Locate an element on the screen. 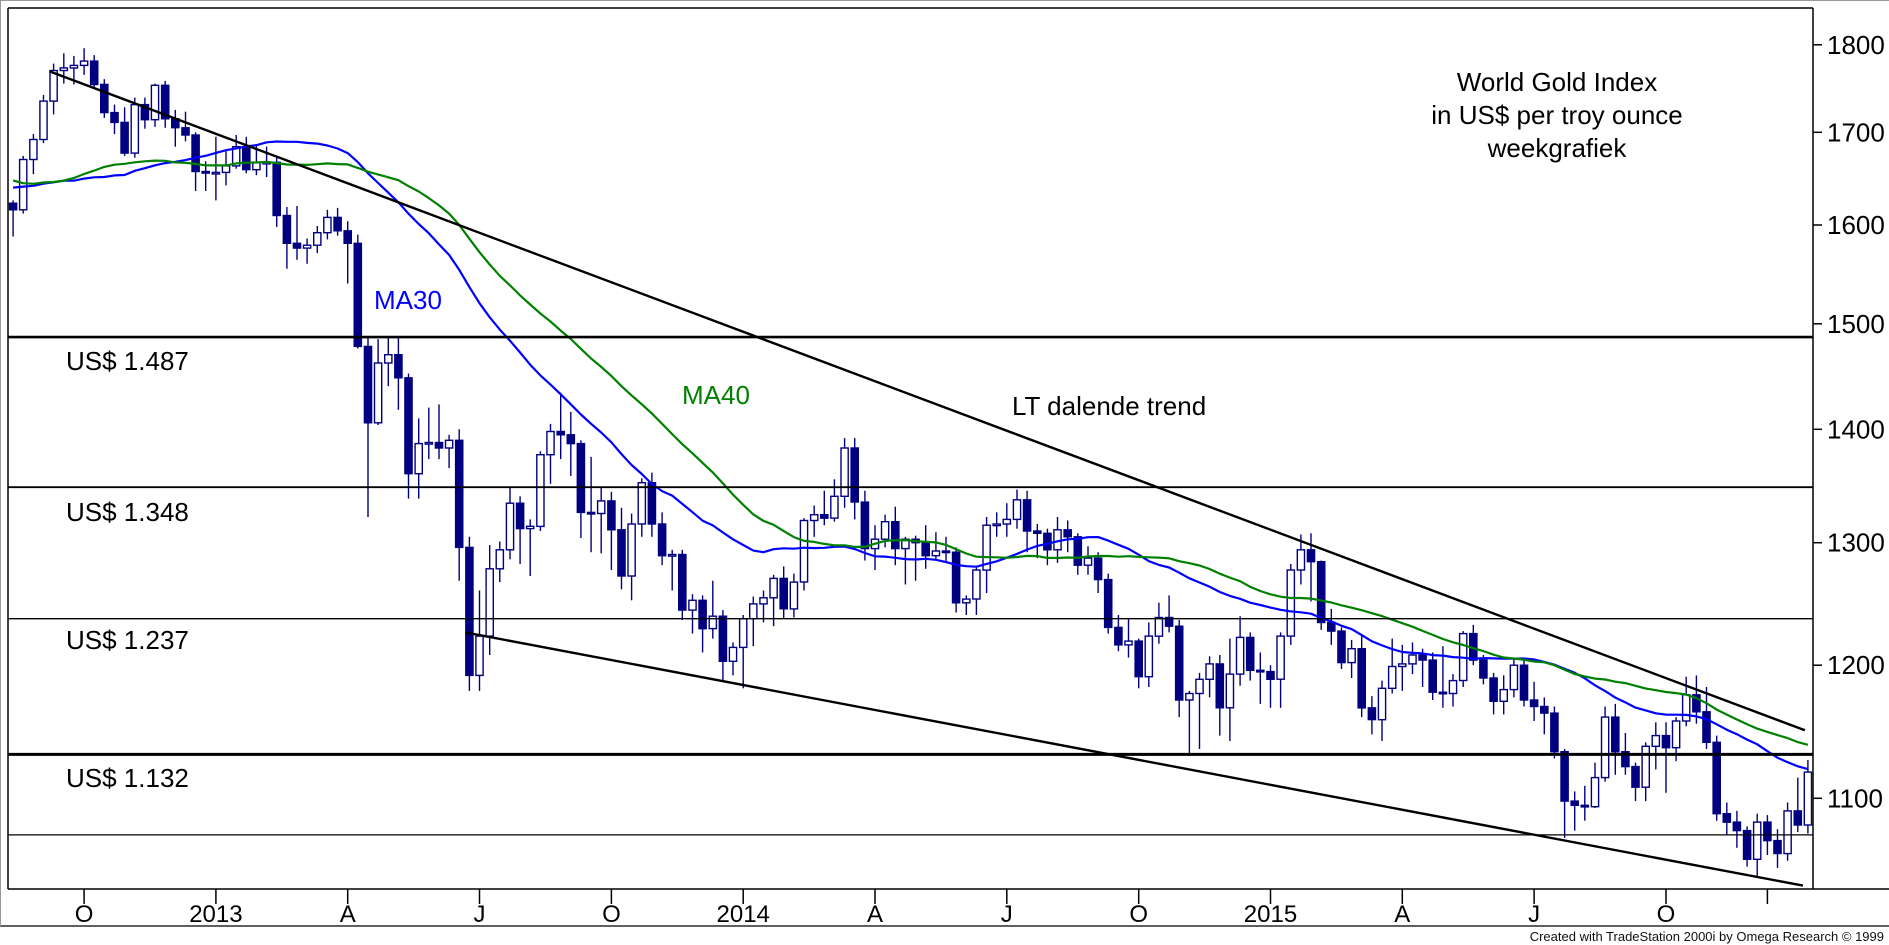  price-tick-label: 1800 is located at coordinates (1856, 45).